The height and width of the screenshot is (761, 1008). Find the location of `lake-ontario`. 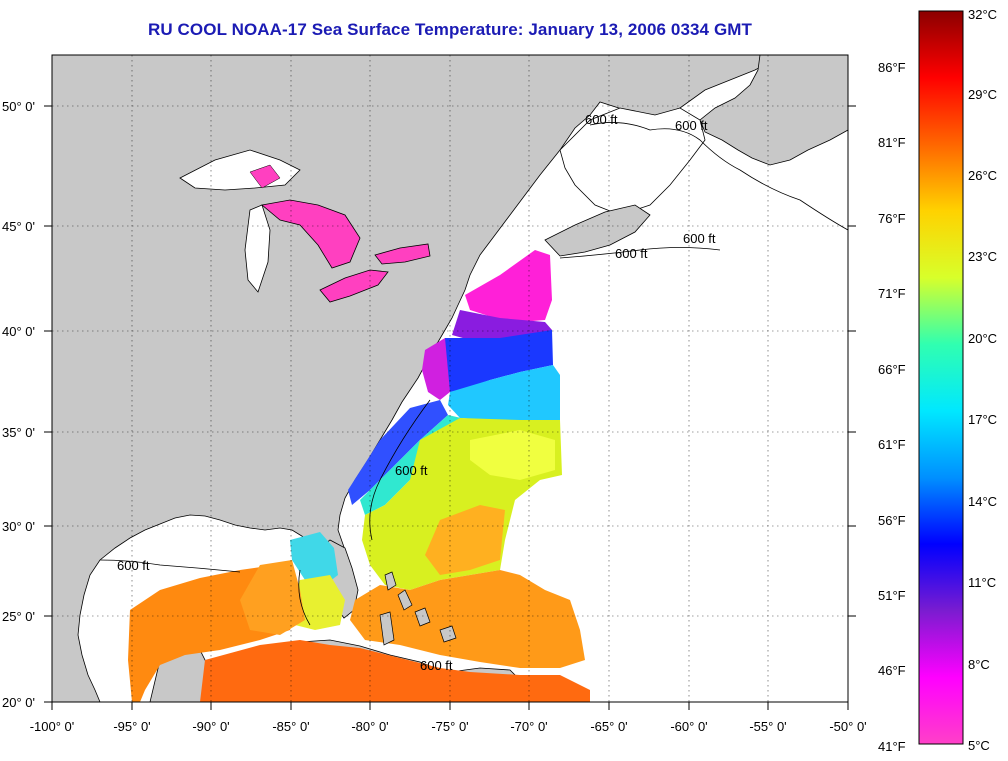

lake-ontario is located at coordinates (402, 254).